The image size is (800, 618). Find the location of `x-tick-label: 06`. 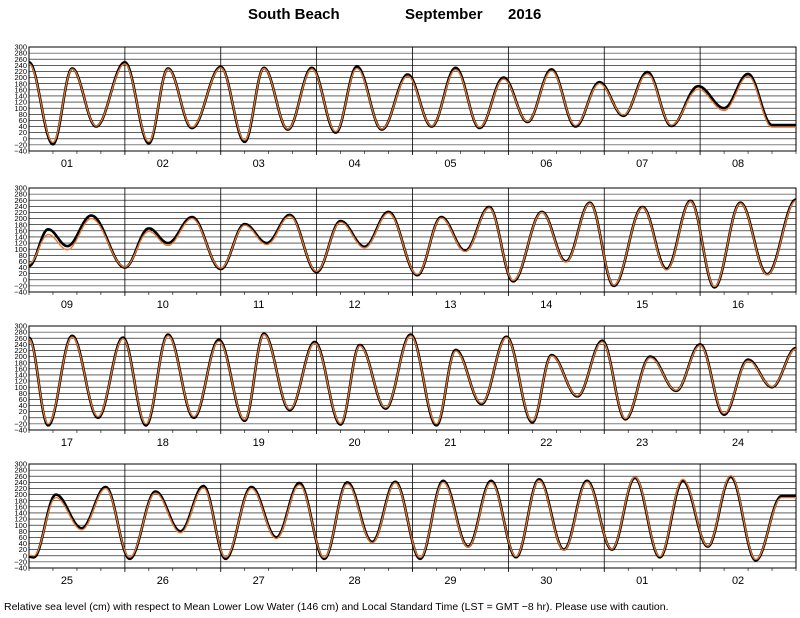

x-tick-label: 06 is located at coordinates (546, 164).